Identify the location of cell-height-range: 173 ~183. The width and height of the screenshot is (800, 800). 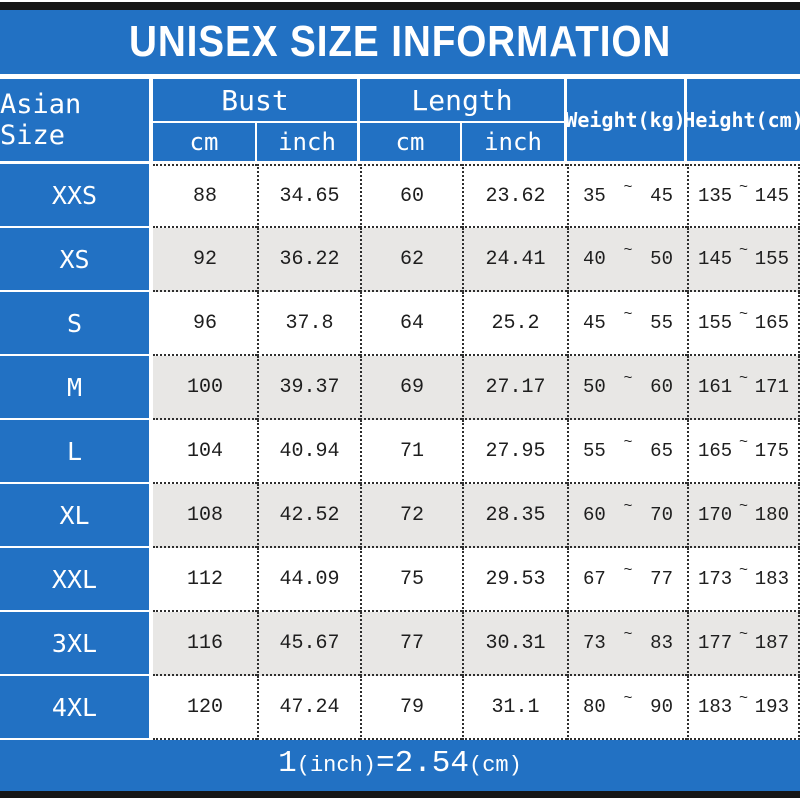
(743, 580).